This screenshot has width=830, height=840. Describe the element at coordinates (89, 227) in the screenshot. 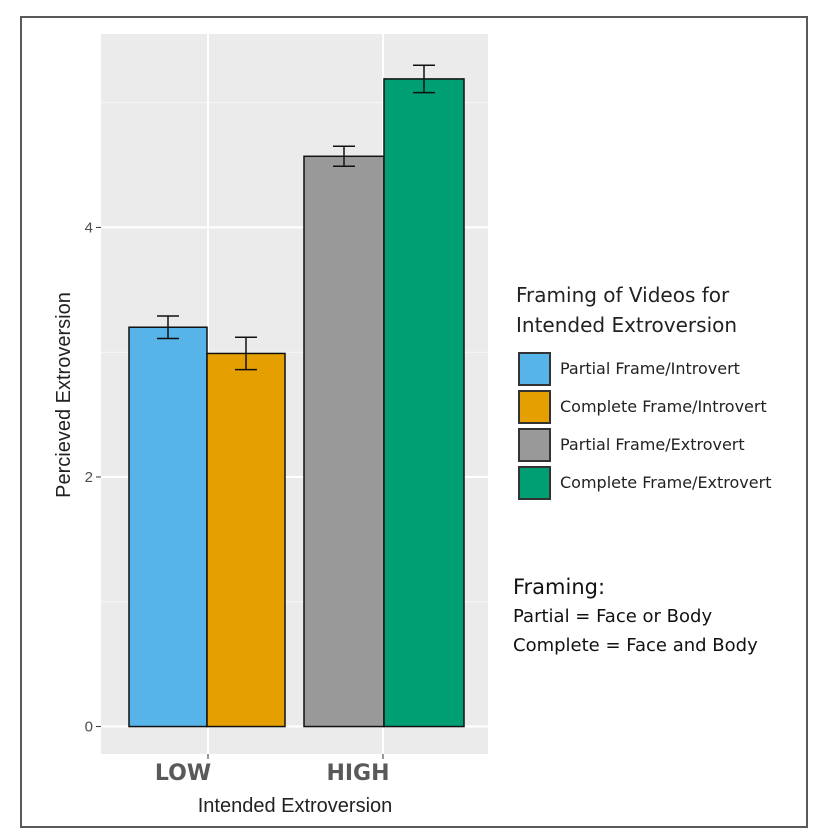

I see `y-tick-label: 4` at that location.